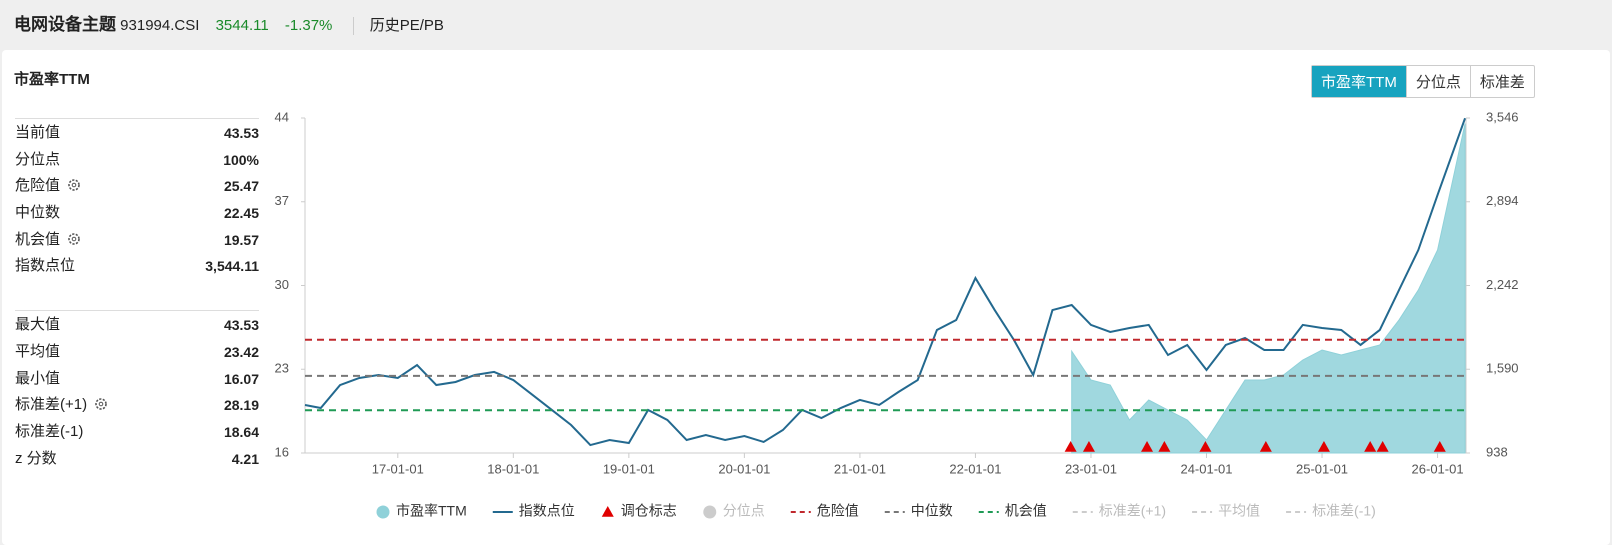 The width and height of the screenshot is (1612, 545). Describe the element at coordinates (282, 368) in the screenshot. I see `y-tick-label: 23` at that location.